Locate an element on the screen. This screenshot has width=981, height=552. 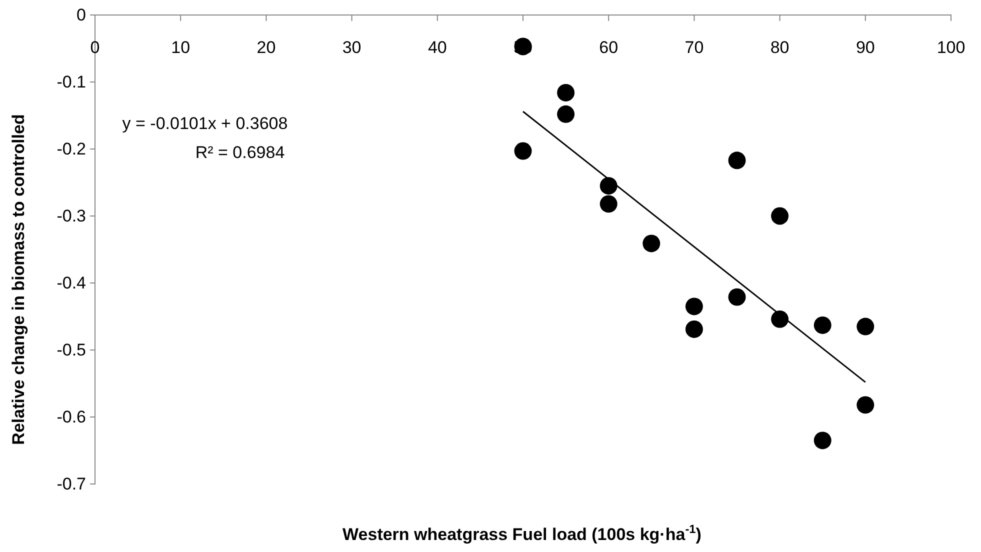
x-tick-label: 40 is located at coordinates (437, 48).